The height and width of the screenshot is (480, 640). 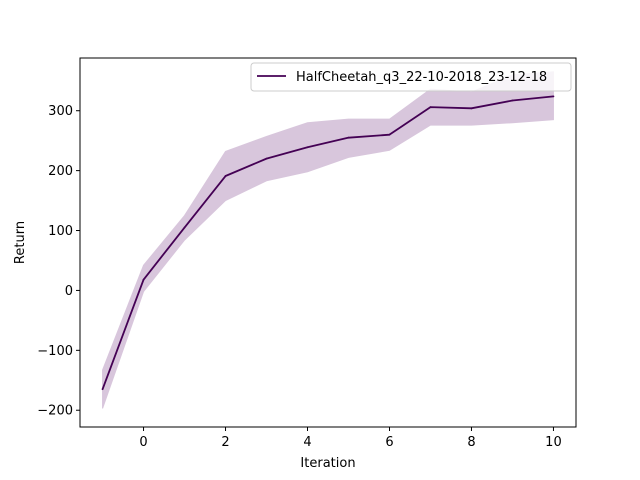 What do you see at coordinates (60, 111) in the screenshot?
I see `y-tick-label: 300` at bounding box center [60, 111].